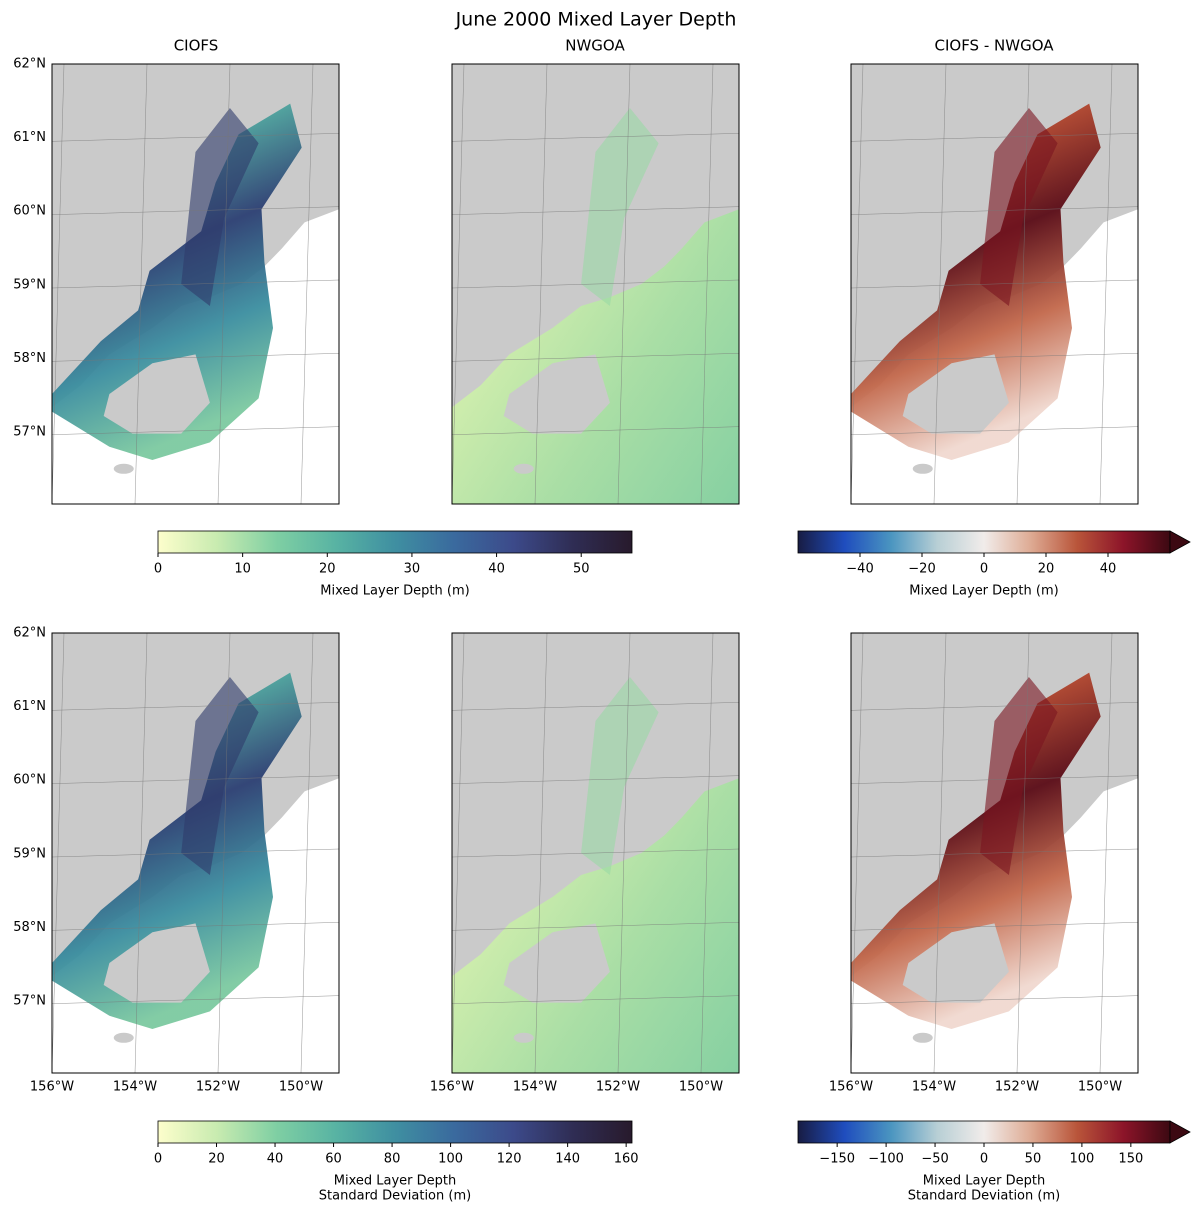 The width and height of the screenshot is (1200, 1214). I want to click on colorbar-label: Mixed Layer Depth (m), so click(394, 591).